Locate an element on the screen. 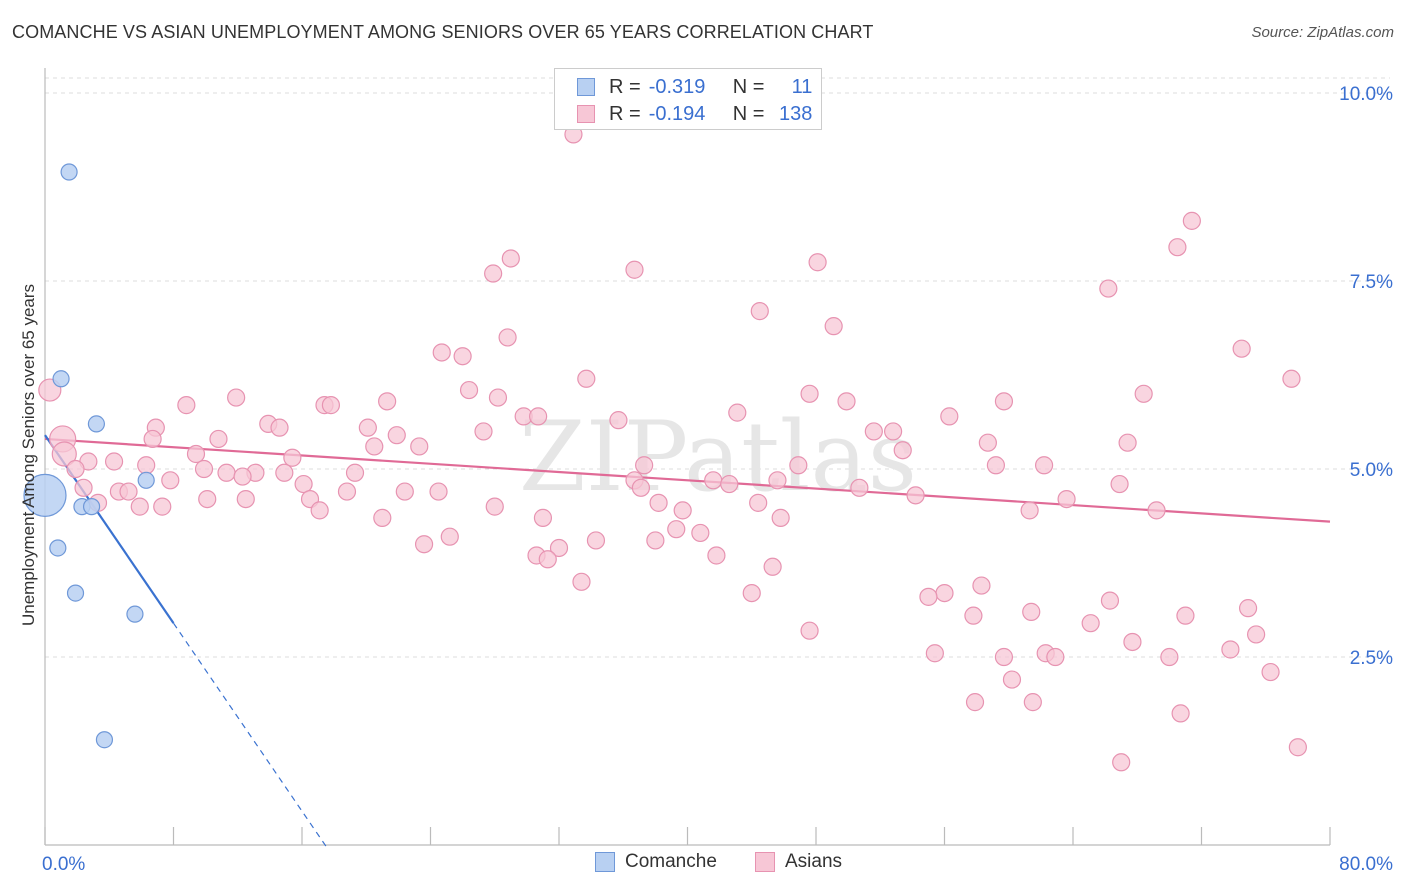 This screenshot has width=1406, height=892. legend-item-asians: Asians is located at coordinates (798, 862).